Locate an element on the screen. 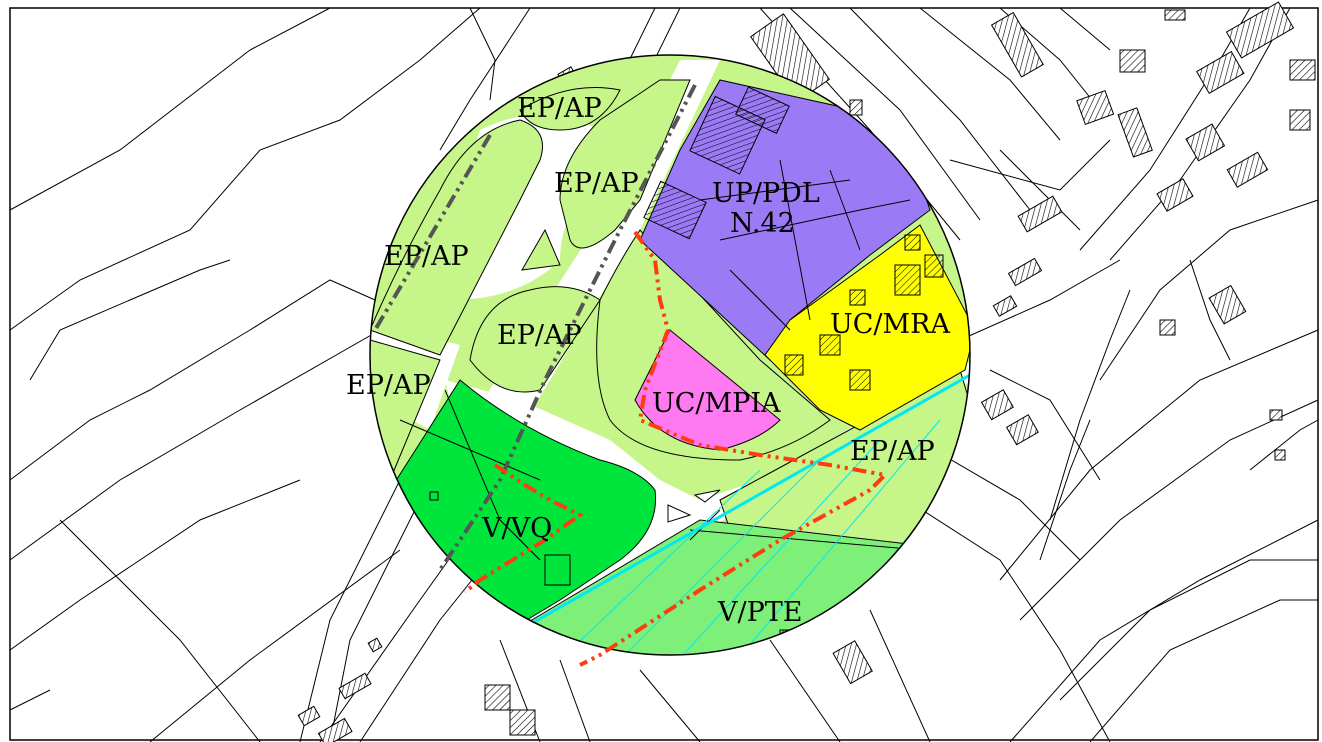  label-epap-top: EP/AP is located at coordinates (559, 108).